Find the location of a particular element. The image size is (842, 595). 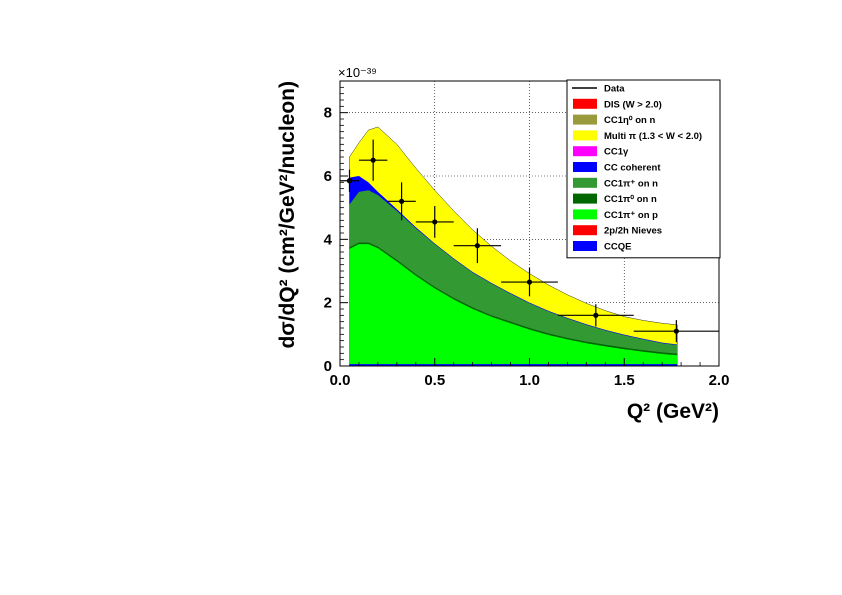

y-tick-label-3: 6 is located at coordinates (328, 176).